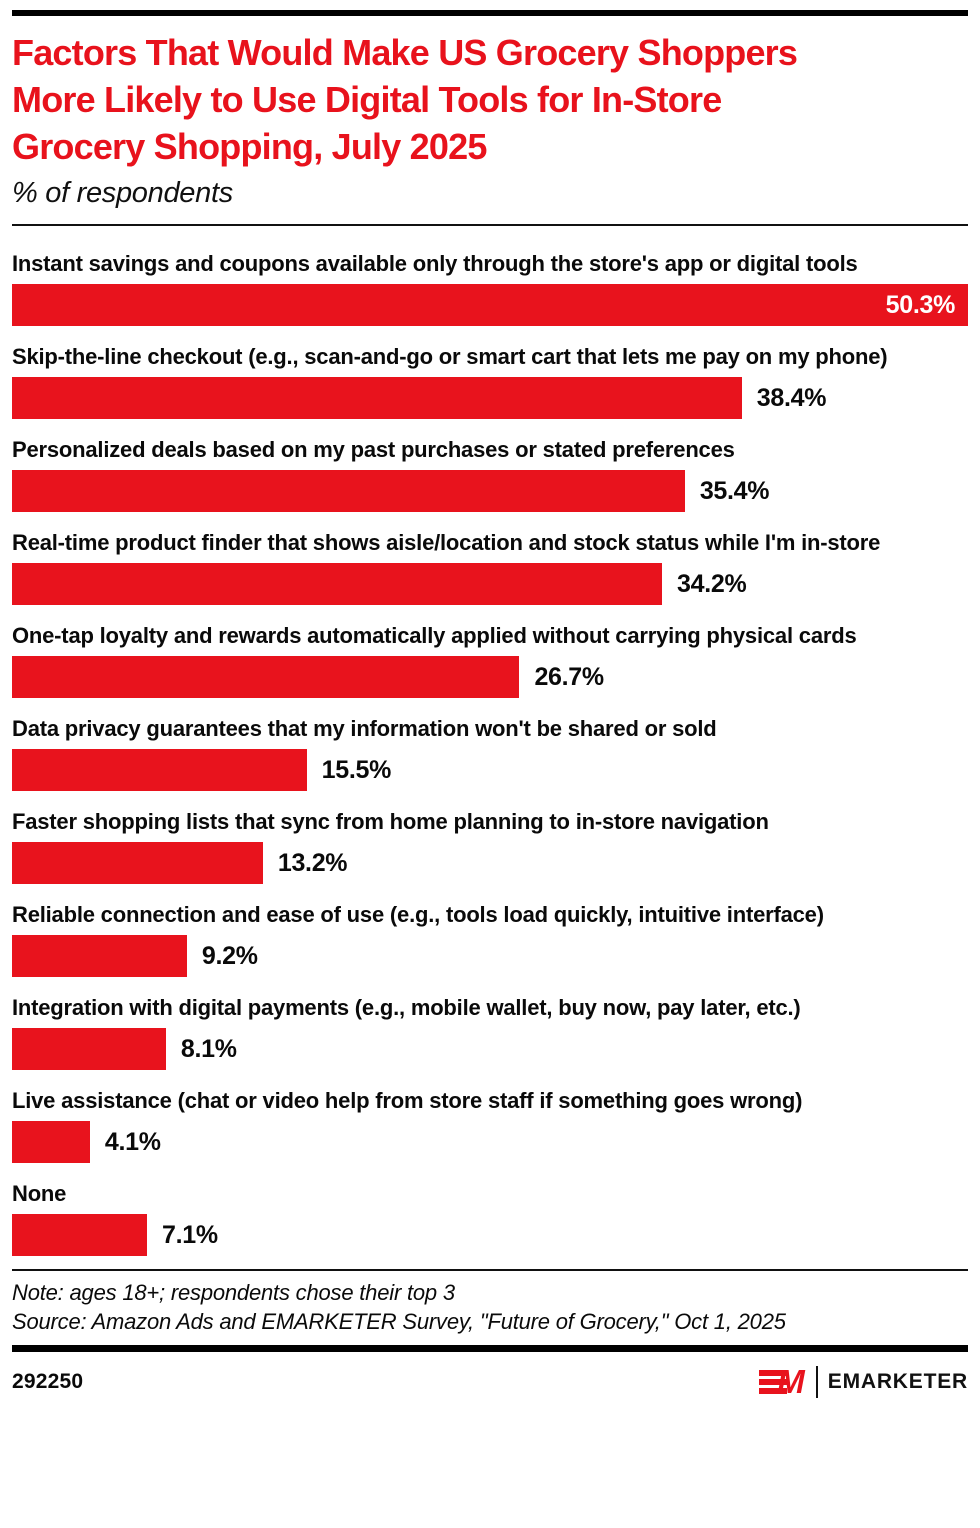 This screenshot has width=980, height=1528. I want to click on bar-row: 13.2%, so click(490, 863).